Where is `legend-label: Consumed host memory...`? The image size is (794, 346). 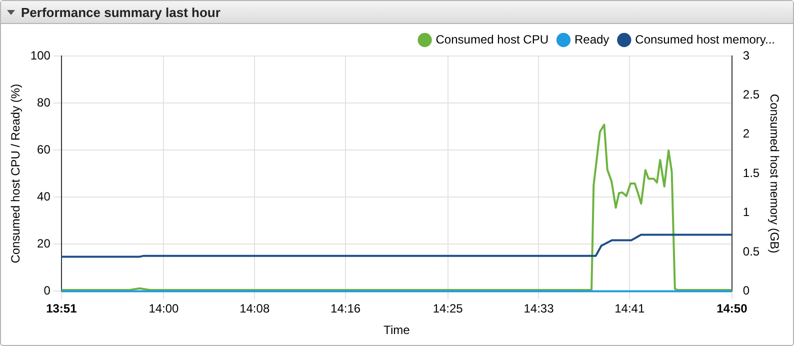 legend-label: Consumed host memory... is located at coordinates (705, 39).